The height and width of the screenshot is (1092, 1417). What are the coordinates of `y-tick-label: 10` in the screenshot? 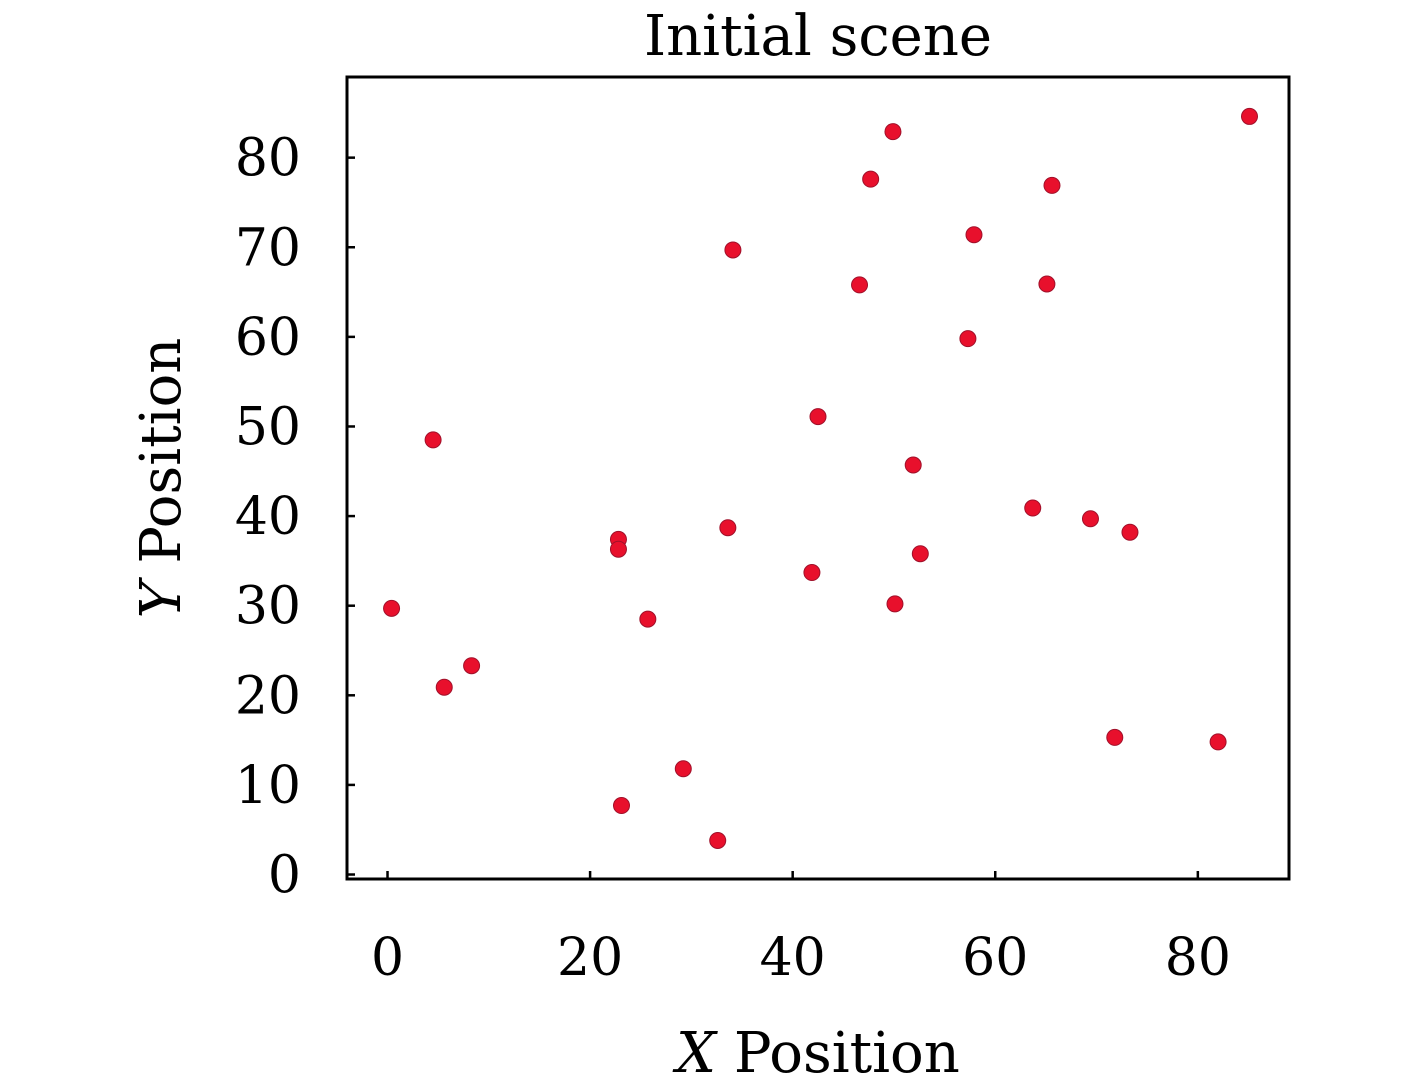 It's located at (268, 786).